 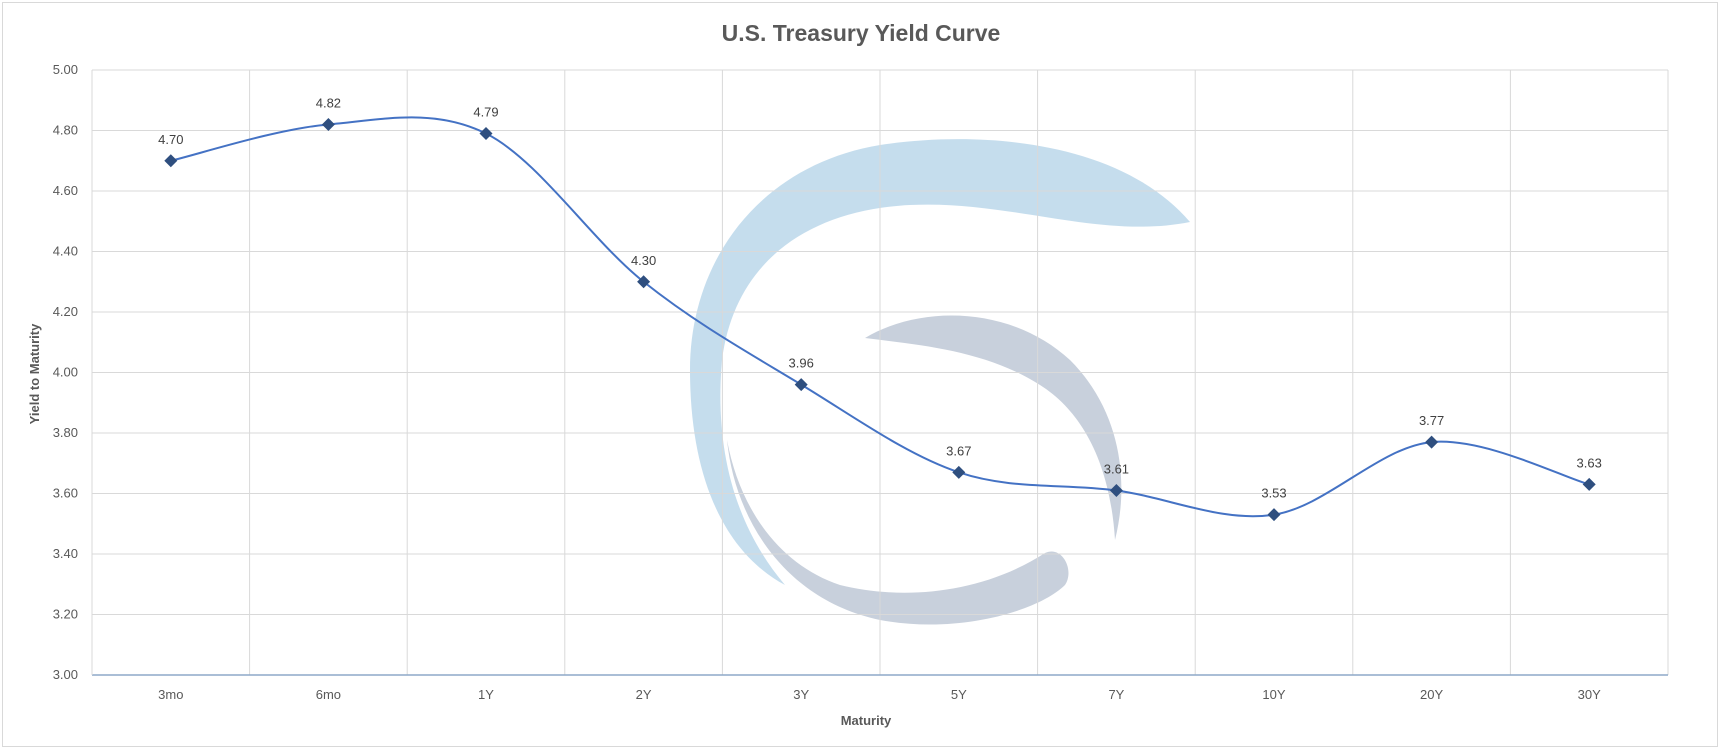 I want to click on x-tick-label: 3mo, so click(x=170, y=694).